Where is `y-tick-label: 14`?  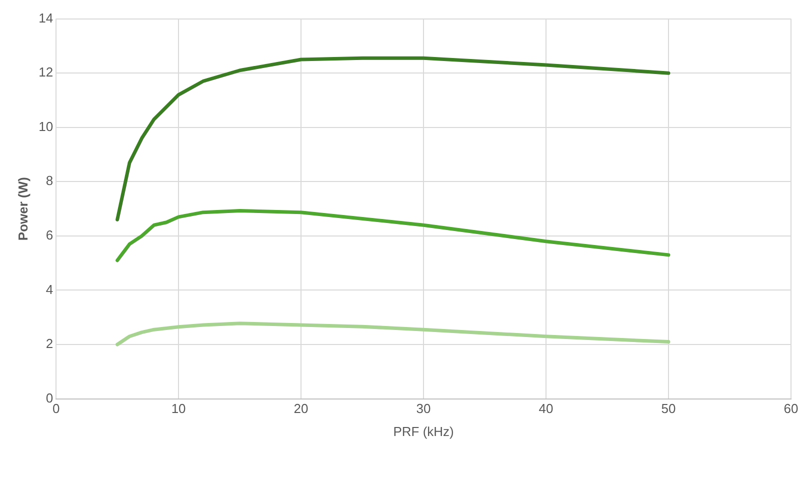 y-tick-label: 14 is located at coordinates (46, 18).